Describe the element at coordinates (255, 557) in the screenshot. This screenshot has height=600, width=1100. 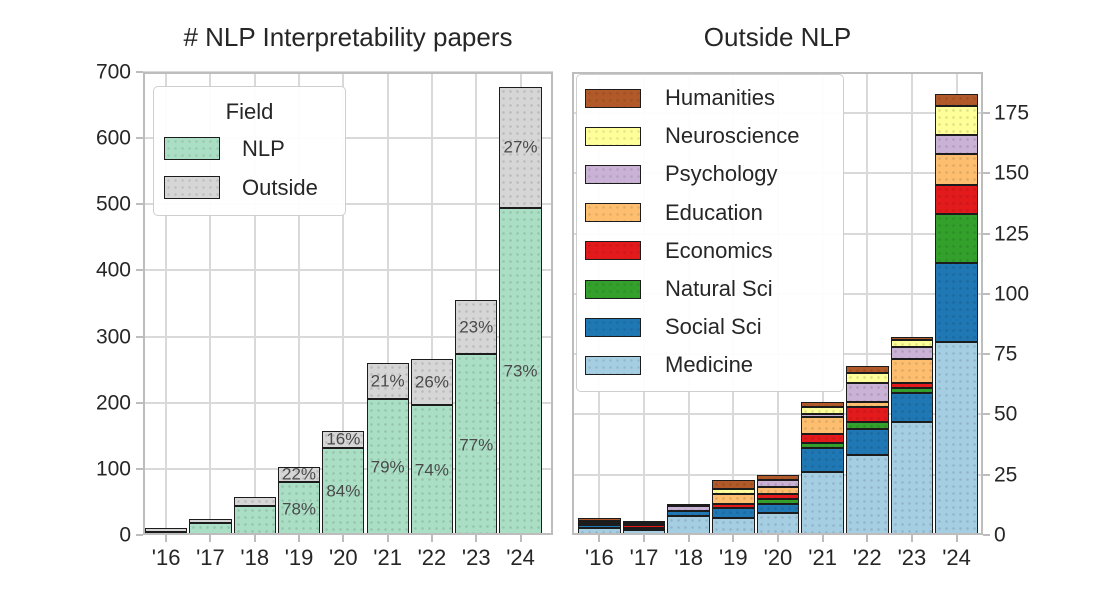
I see `xtick-label-18: '18` at that location.